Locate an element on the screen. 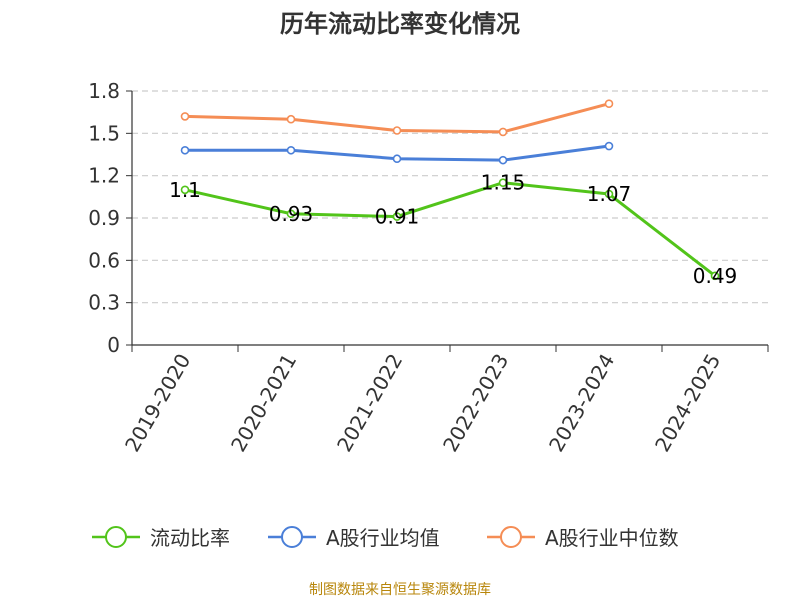 Image resolution: width=800 pixels, height=600 pixels. data-label: 0.93 is located at coordinates (291, 214).